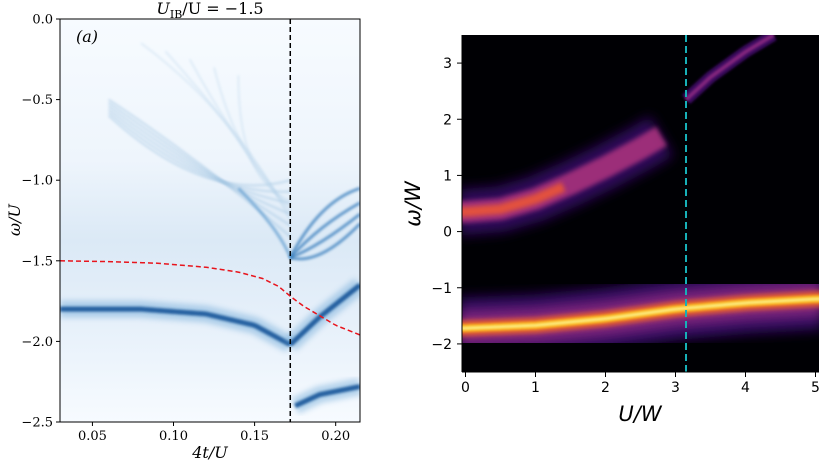  What do you see at coordinates (335, 436) in the screenshot?
I see `panel-a-xtick-label: 0.20` at bounding box center [335, 436].